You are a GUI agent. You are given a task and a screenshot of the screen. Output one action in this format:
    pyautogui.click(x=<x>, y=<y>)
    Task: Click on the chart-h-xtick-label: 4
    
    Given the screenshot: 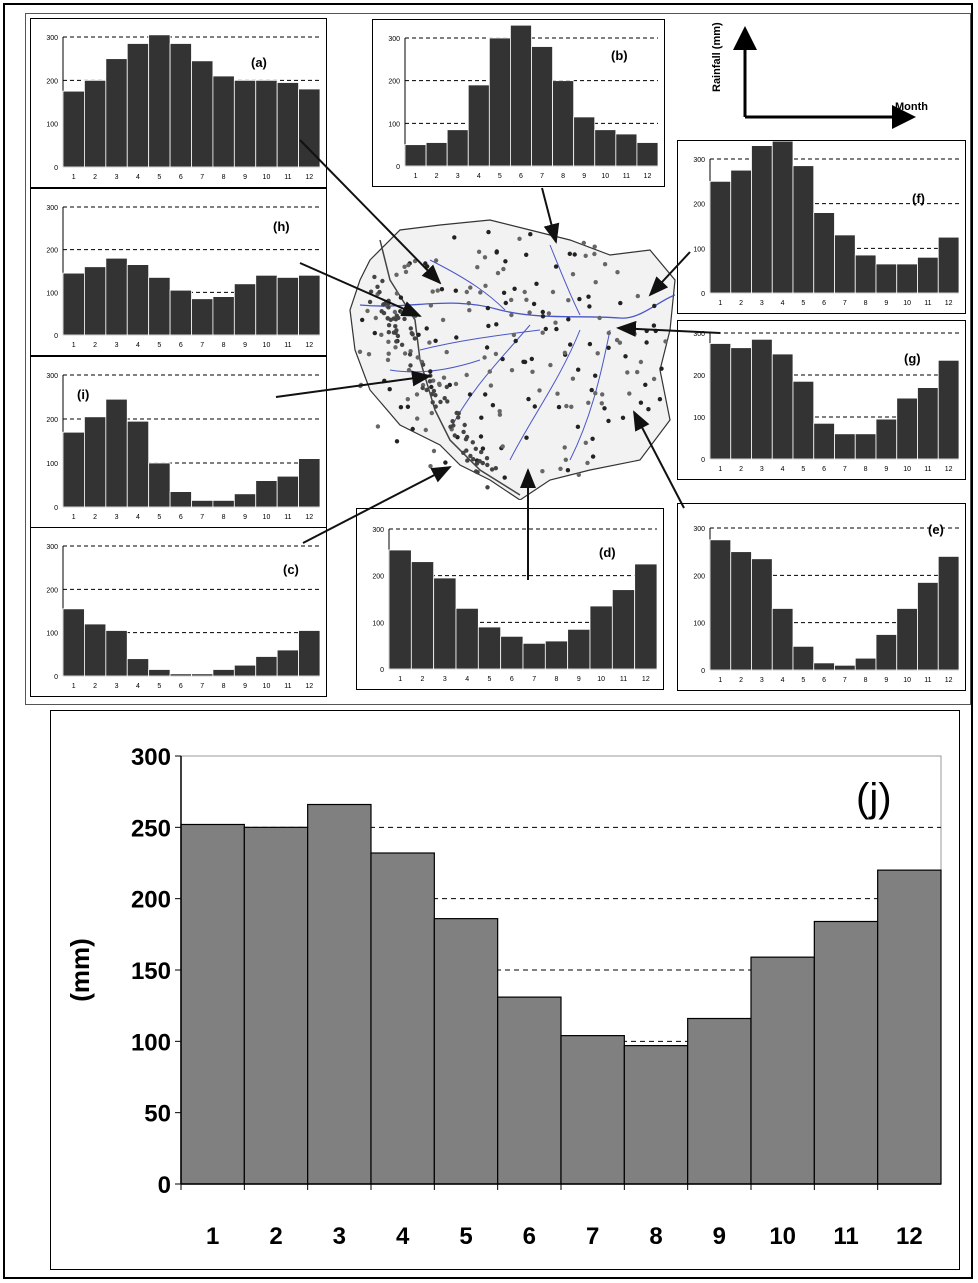 What is the action you would take?
    pyautogui.click(x=138, y=345)
    